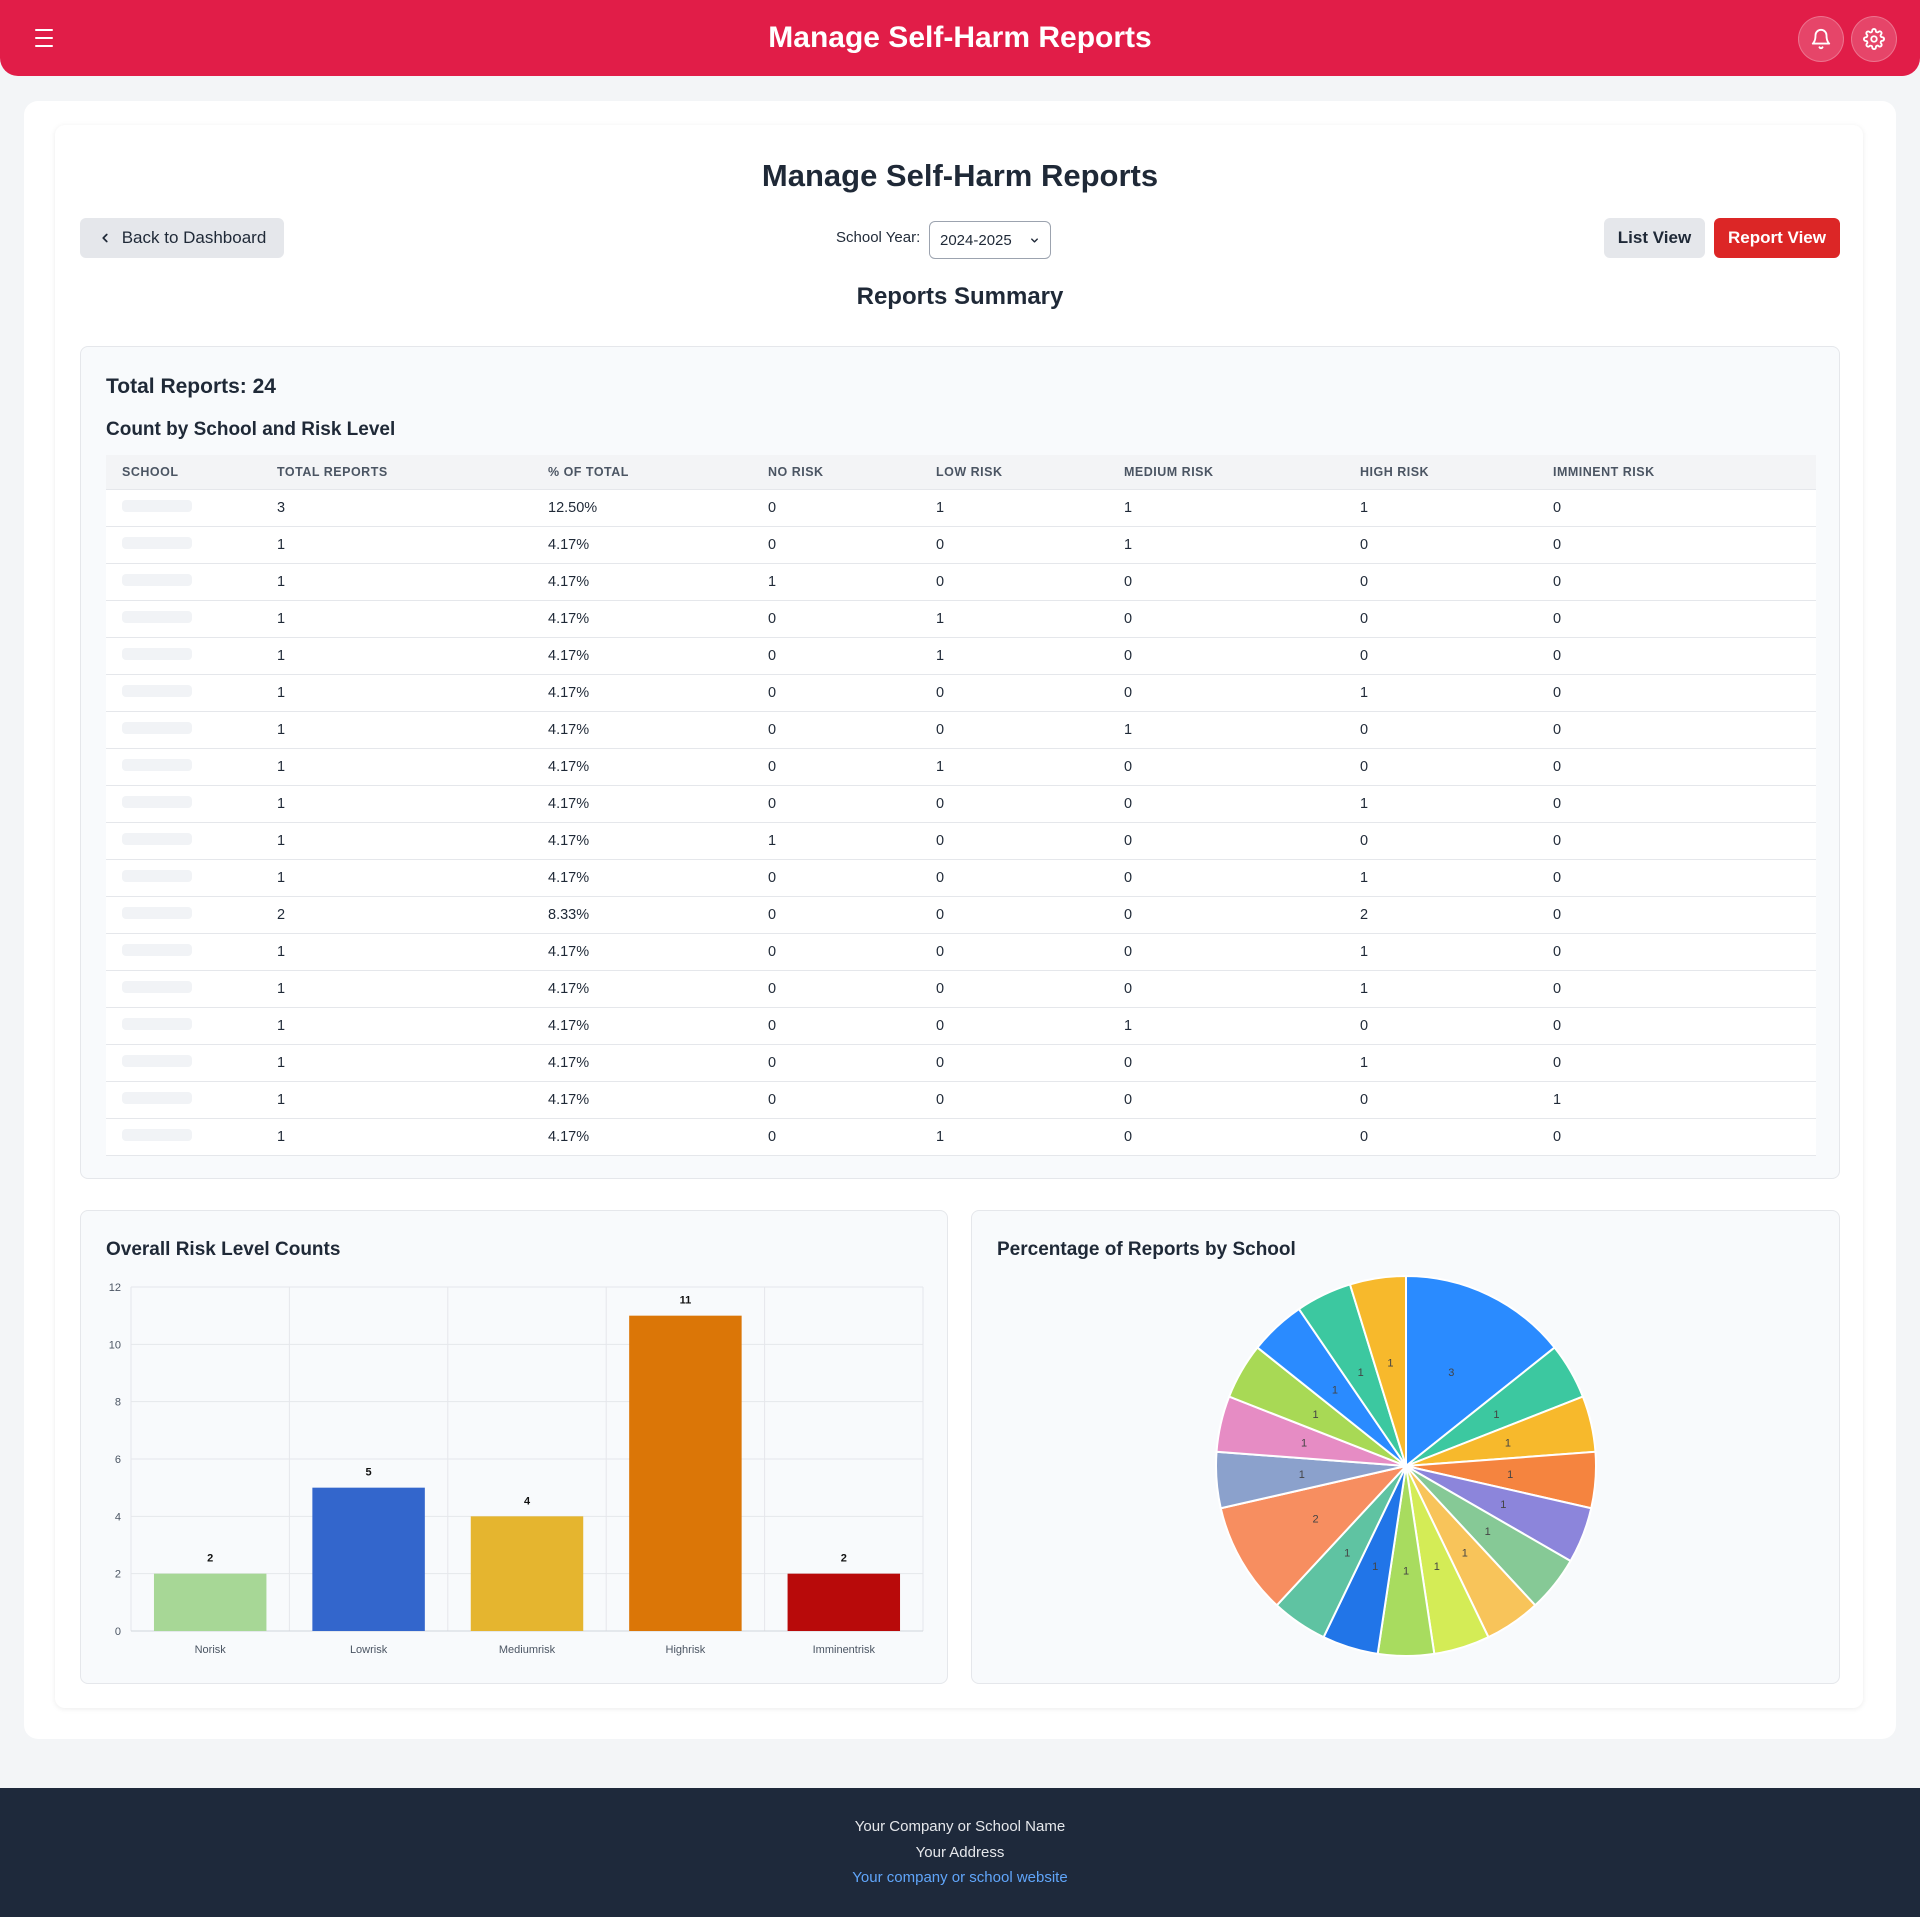 Image resolution: width=1920 pixels, height=1917 pixels. What do you see at coordinates (976, 240) in the screenshot?
I see `school-year-value: 2024-2025` at bounding box center [976, 240].